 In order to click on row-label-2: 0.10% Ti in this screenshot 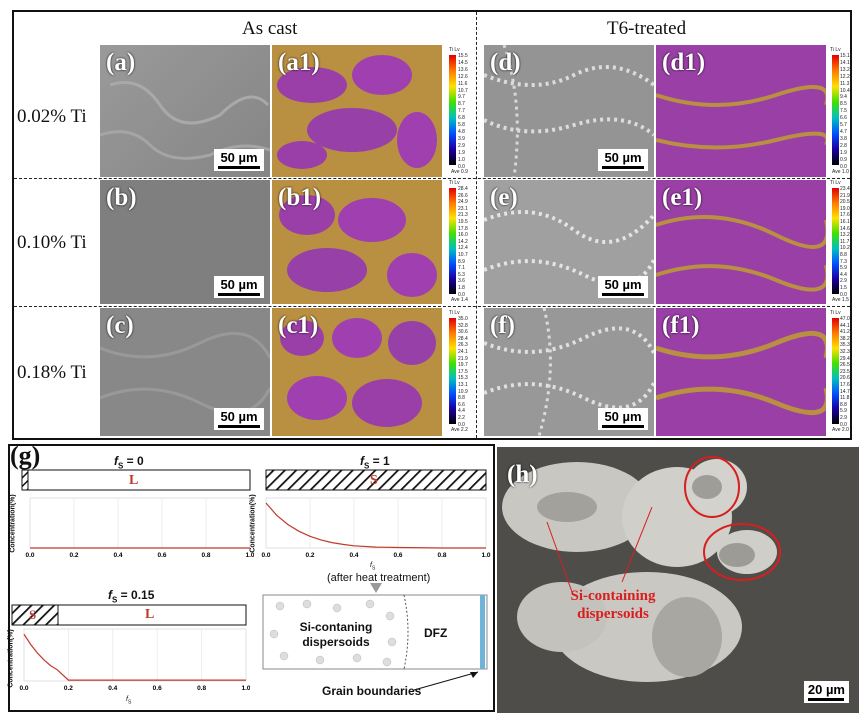, I will do `click(52, 242)`.